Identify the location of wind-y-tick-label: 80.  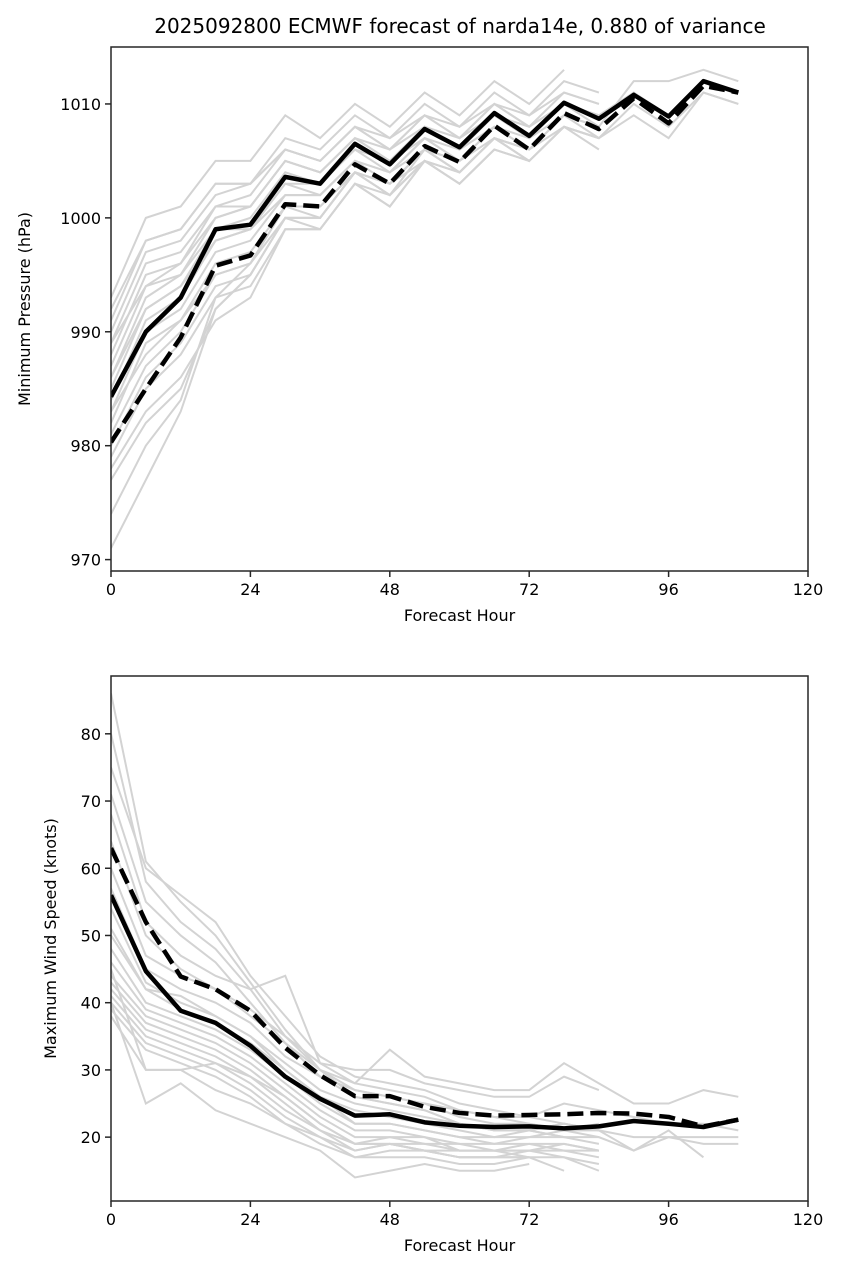
(91, 734).